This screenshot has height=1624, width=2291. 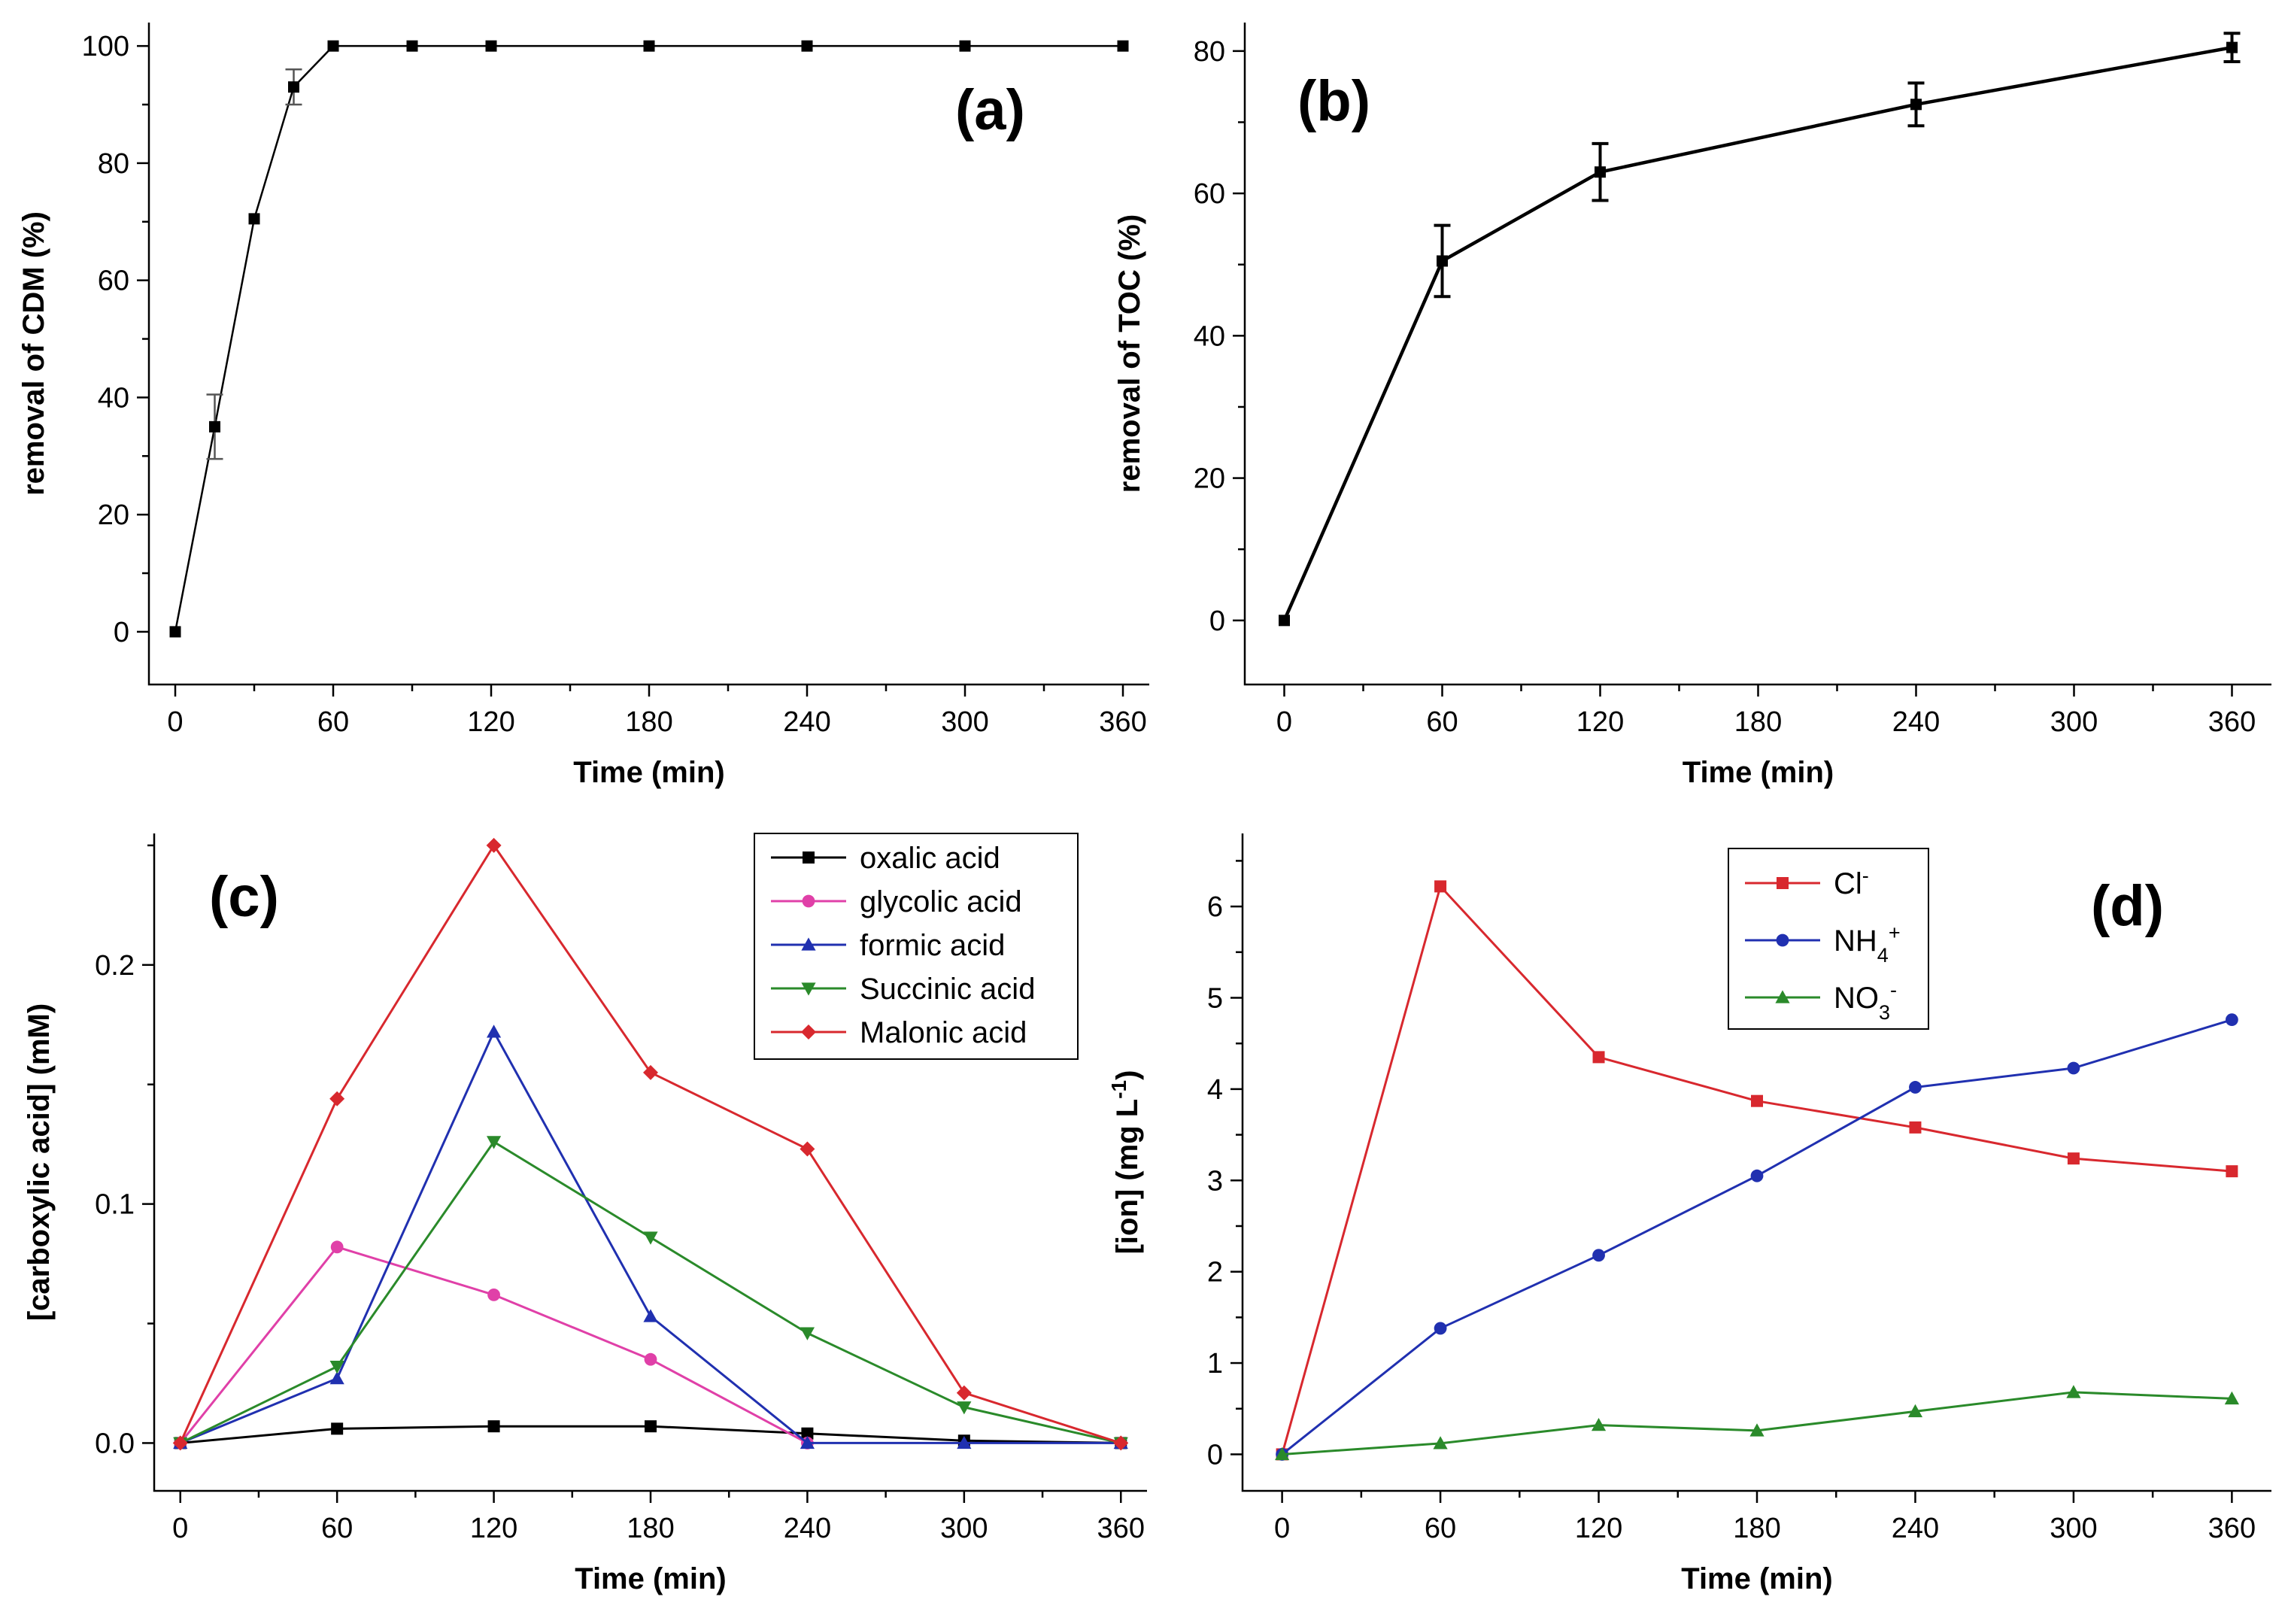 I want to click on legend-item: Malonic acid, so click(x=899, y=1032).